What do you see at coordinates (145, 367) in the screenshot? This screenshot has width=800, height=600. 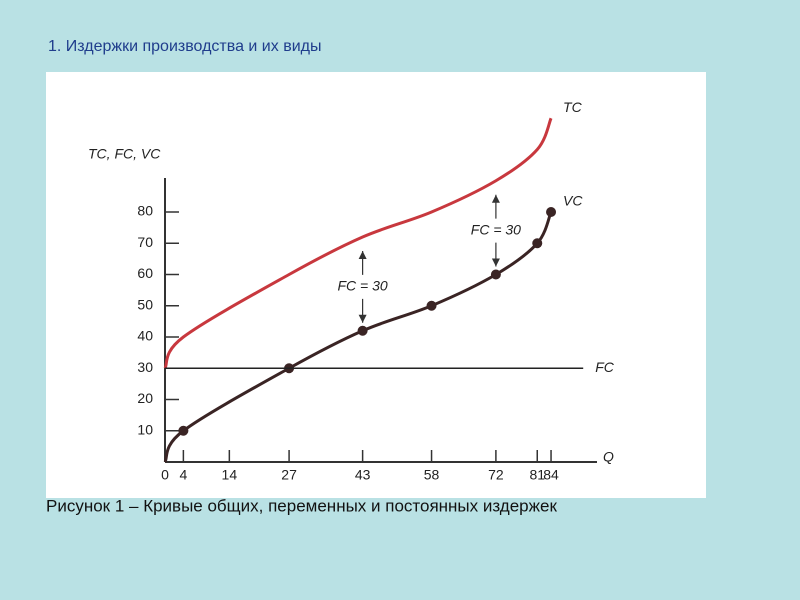 I see `y-tick-label: 30` at bounding box center [145, 367].